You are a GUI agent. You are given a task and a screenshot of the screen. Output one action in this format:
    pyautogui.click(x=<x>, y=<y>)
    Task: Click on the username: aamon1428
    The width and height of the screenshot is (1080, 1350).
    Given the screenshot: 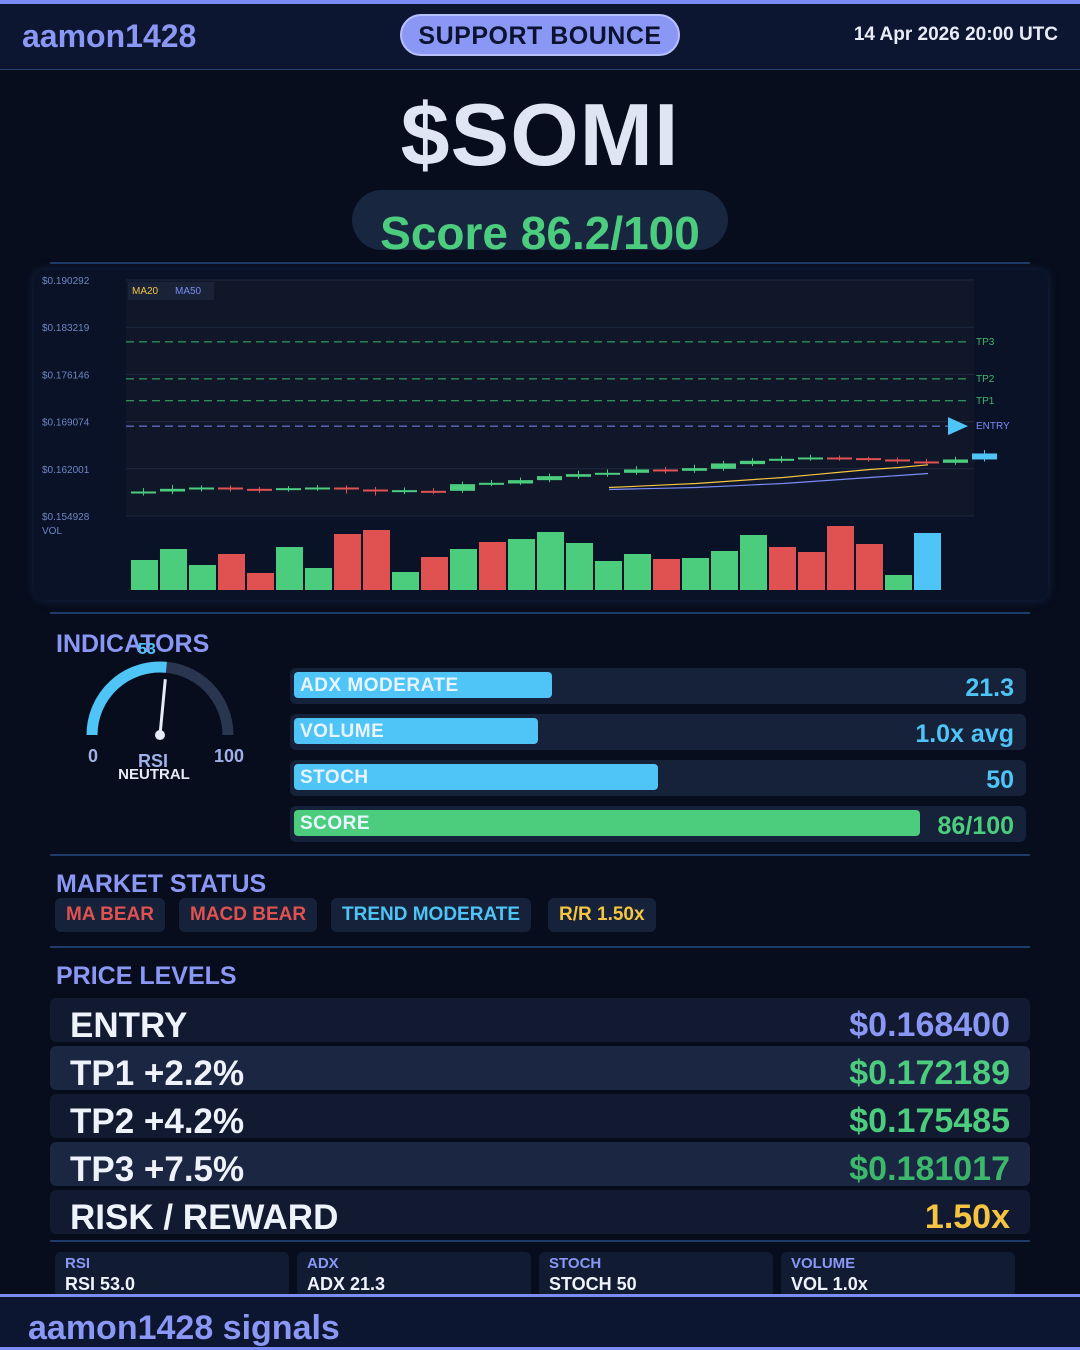 What is the action you would take?
    pyautogui.click(x=109, y=36)
    